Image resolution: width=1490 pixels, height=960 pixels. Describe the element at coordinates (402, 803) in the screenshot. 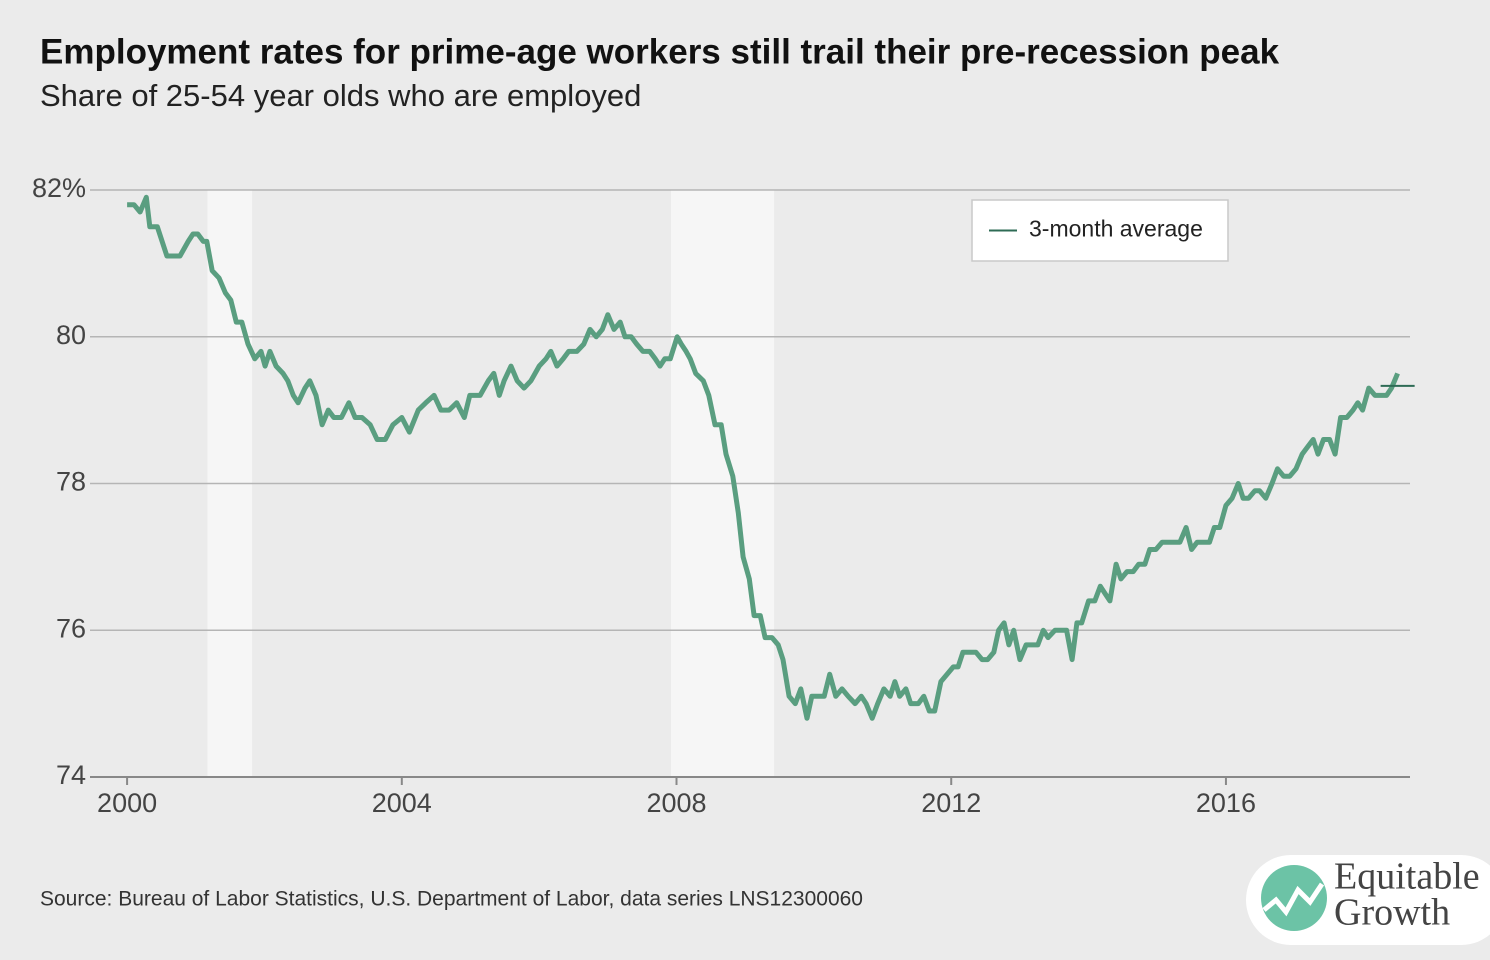

I see `x-tick-label: 2004` at that location.